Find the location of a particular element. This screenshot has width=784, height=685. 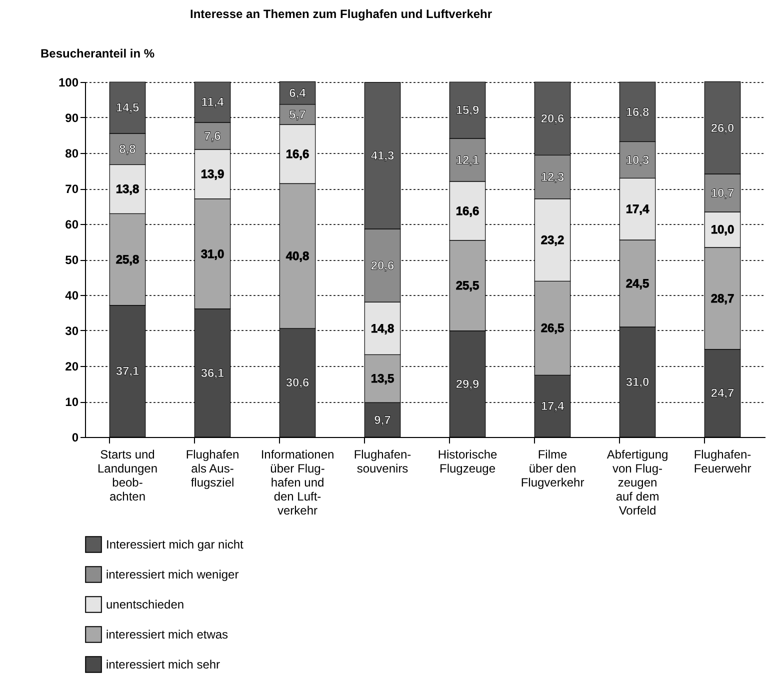

x-tick-label: Abfertigung von Flug- zeugen auf dem Vorfeld is located at coordinates (637, 483).